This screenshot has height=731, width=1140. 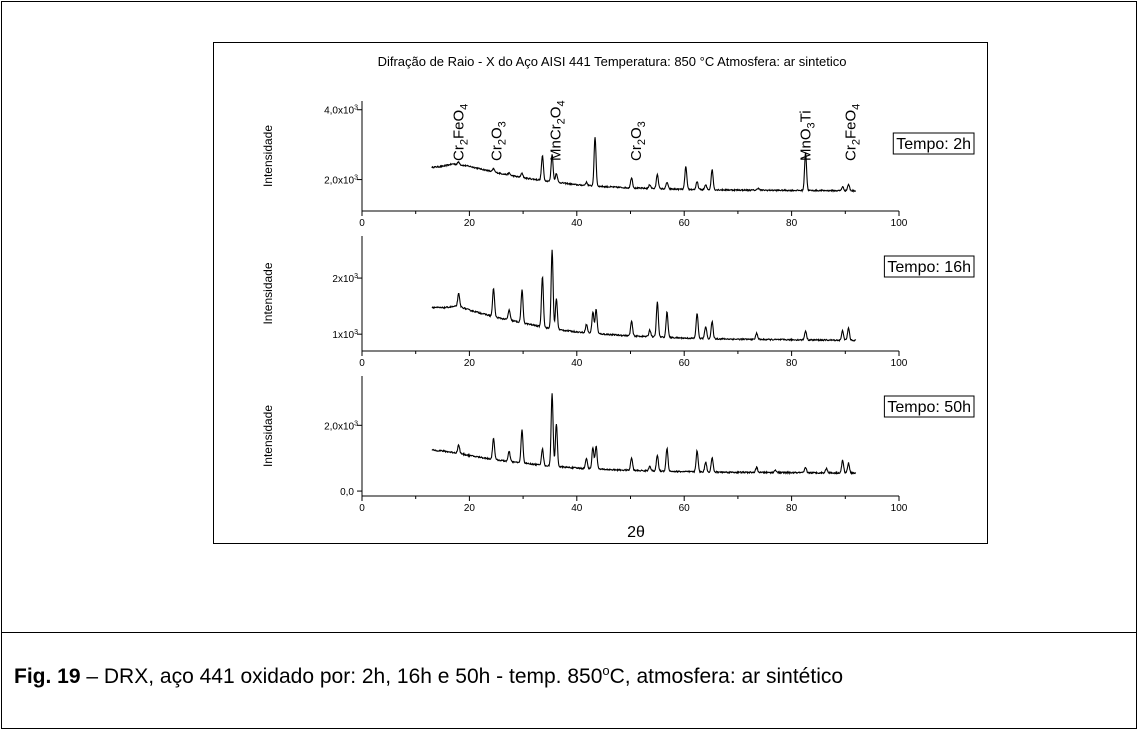 What do you see at coordinates (47, 676) in the screenshot?
I see `caption-fig-label: Fig. 19` at bounding box center [47, 676].